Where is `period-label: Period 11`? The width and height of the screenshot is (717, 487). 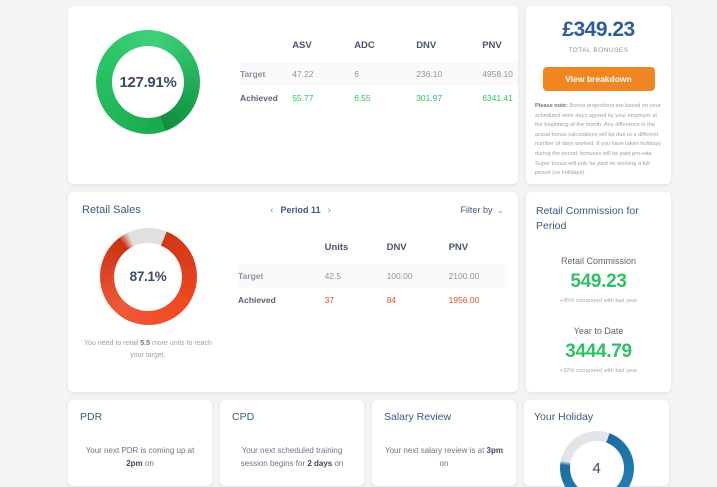 period-label: Period 11 is located at coordinates (300, 210).